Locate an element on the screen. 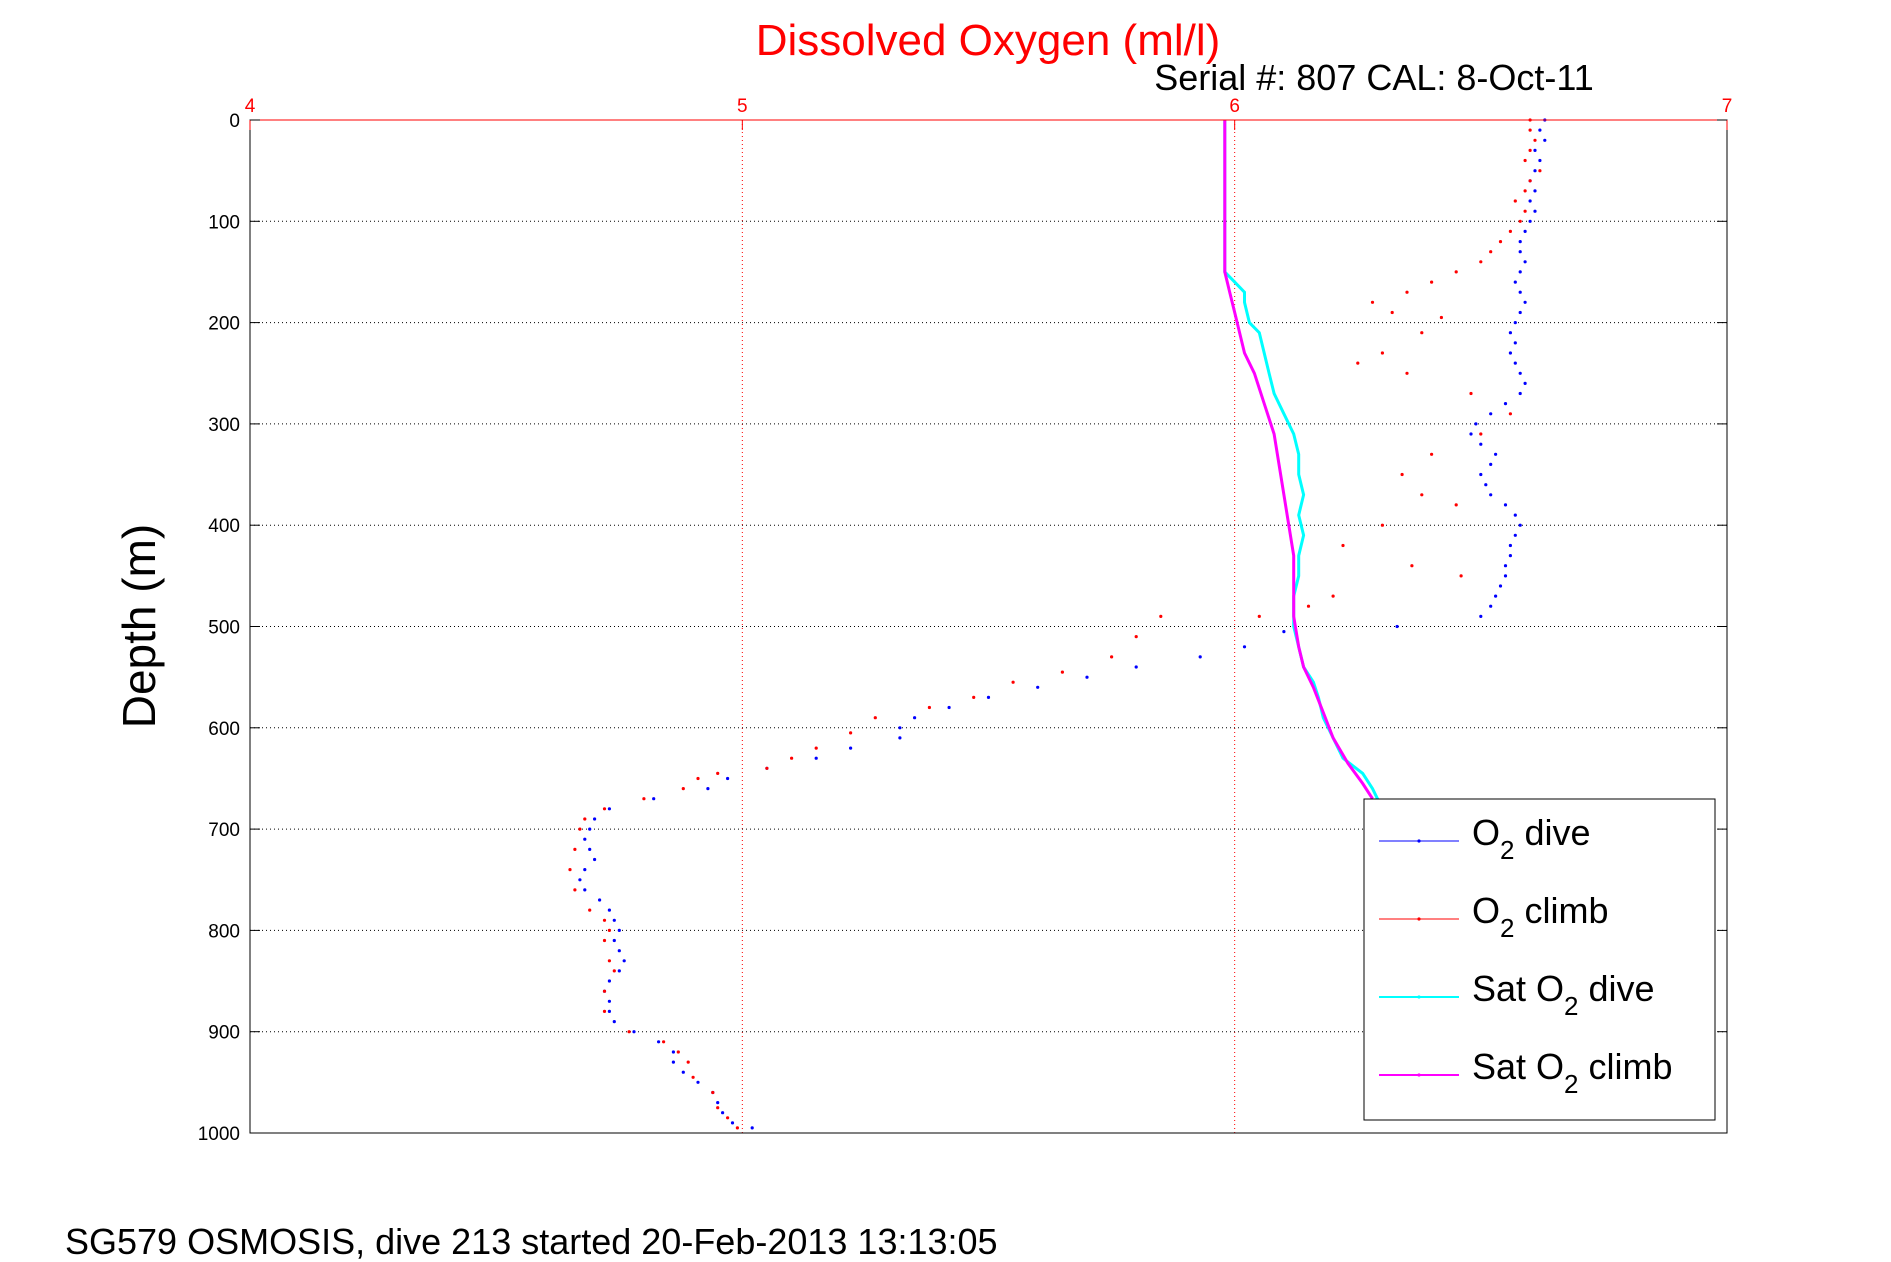  legend-label: O2 dive is located at coordinates (1531, 838).